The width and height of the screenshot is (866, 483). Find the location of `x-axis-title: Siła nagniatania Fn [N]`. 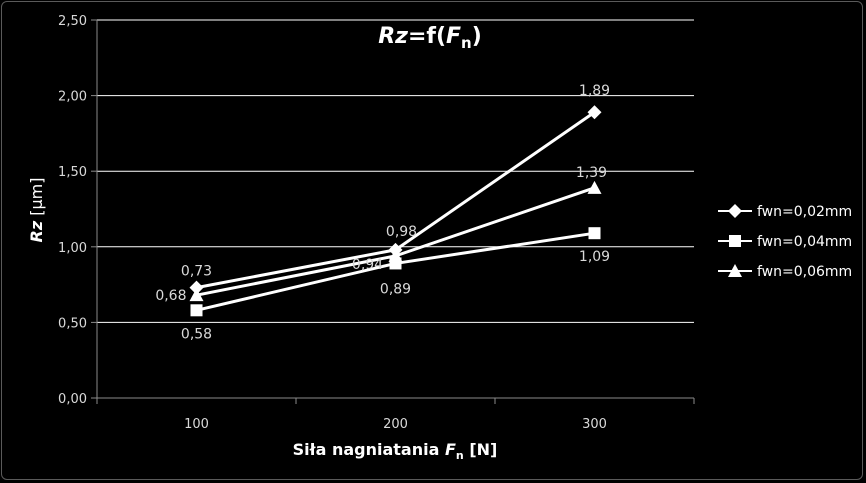

x-axis-title: Siła nagniatania Fn [N] is located at coordinates (395, 451).